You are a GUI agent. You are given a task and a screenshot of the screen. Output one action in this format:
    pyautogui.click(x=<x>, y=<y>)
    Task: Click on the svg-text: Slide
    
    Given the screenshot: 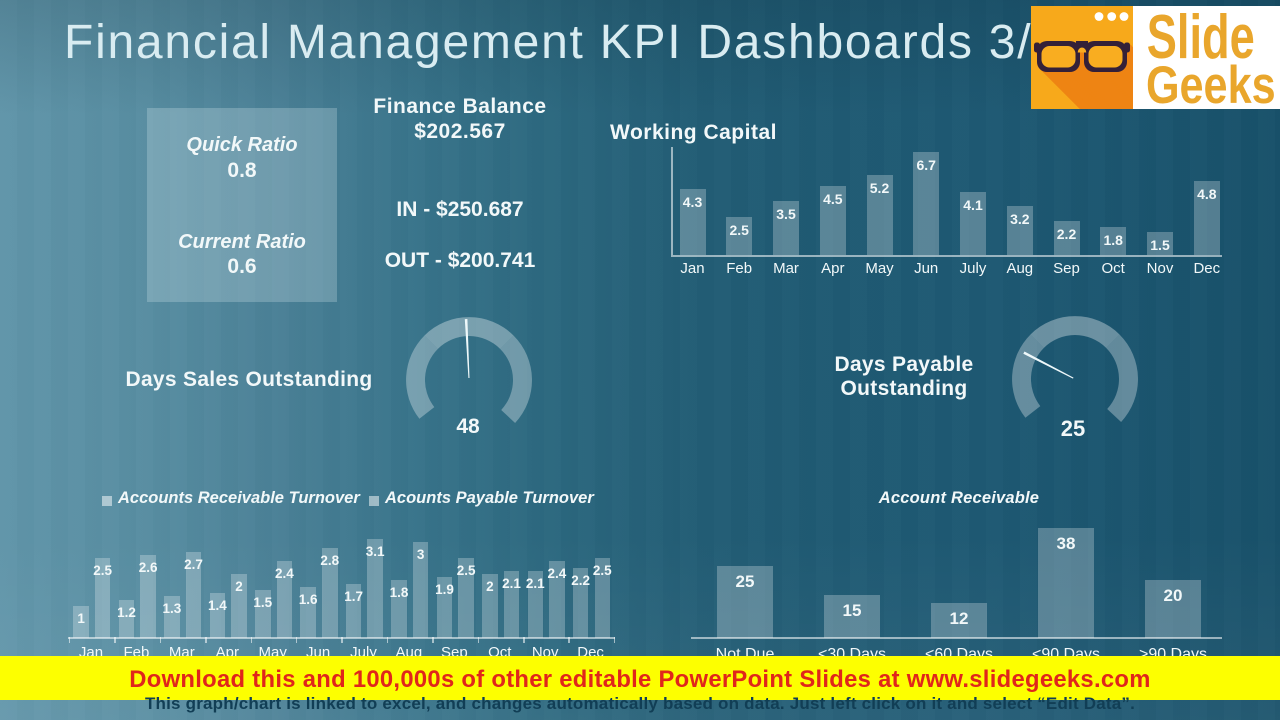 What is the action you would take?
    pyautogui.click(x=1201, y=39)
    